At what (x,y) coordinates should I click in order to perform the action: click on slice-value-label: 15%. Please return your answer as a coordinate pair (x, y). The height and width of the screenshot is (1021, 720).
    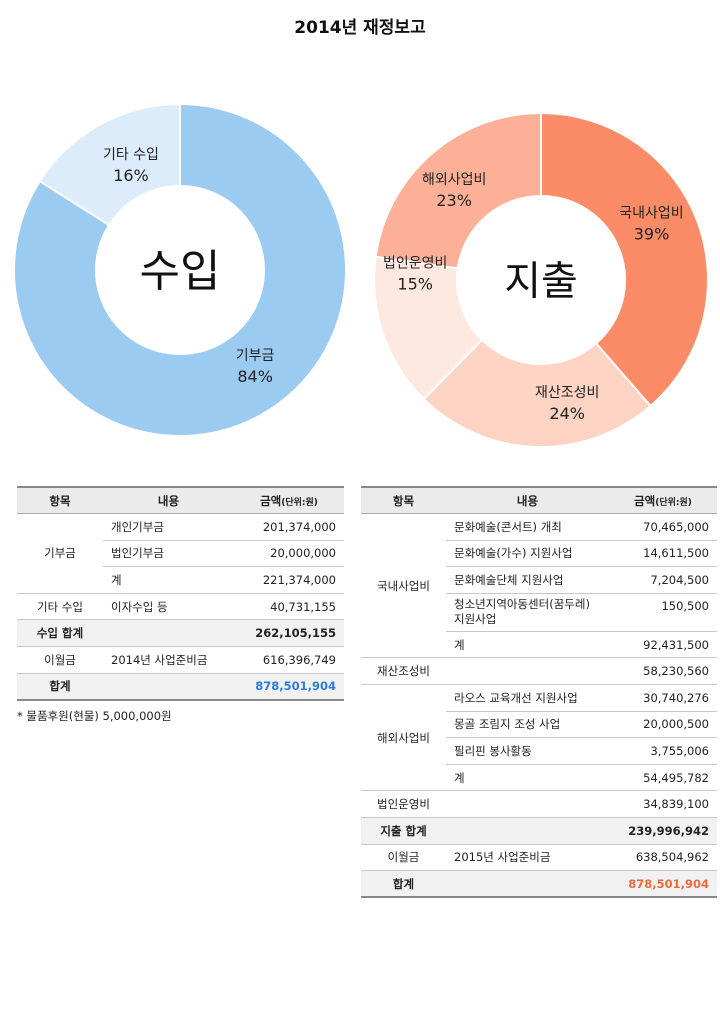
    Looking at the image, I should click on (415, 283).